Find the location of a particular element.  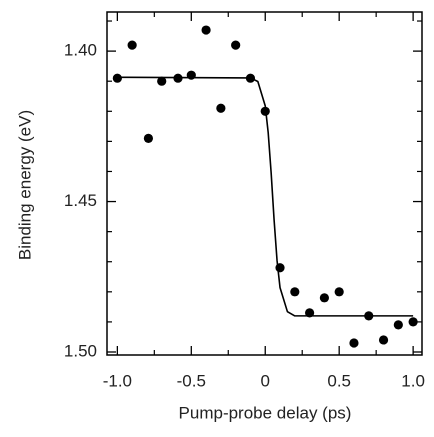

y-tick-label: 1.45 is located at coordinates (80, 200).